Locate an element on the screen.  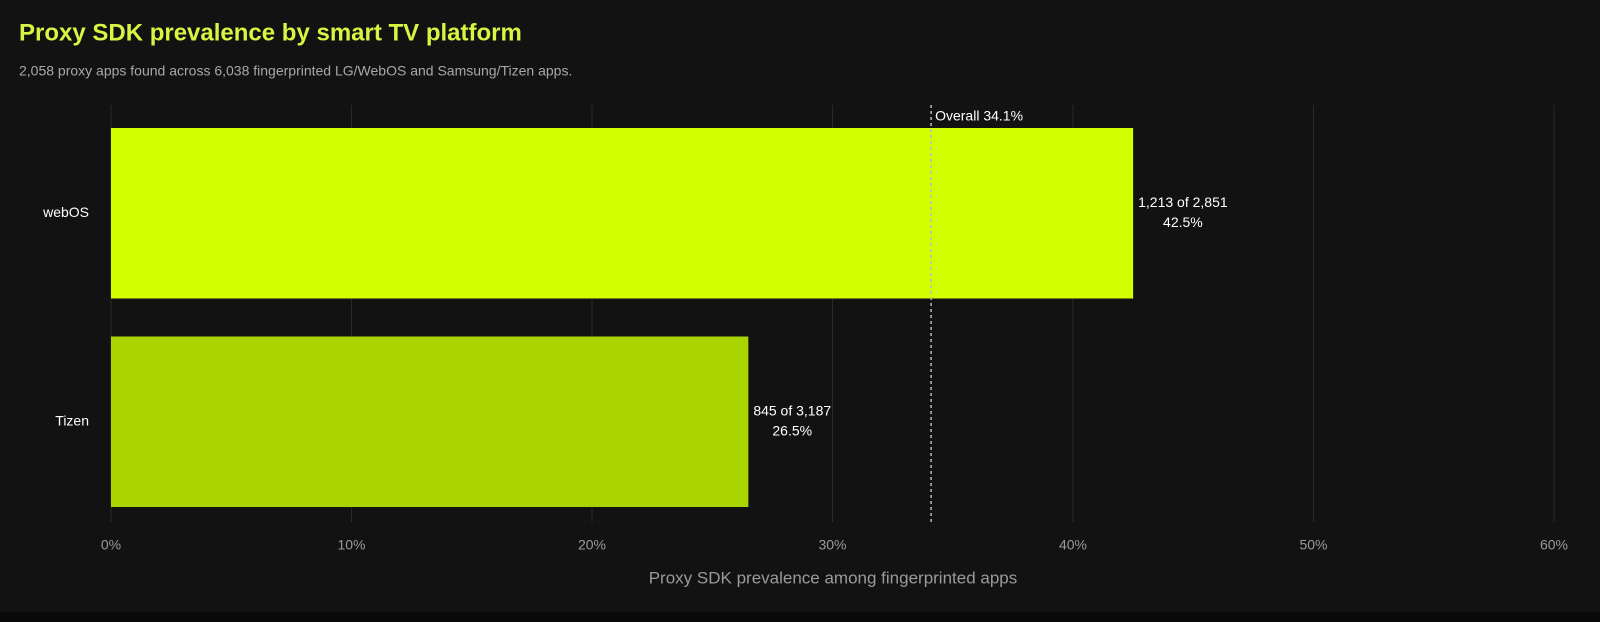
y-tick-label: Tizen is located at coordinates (72, 420).